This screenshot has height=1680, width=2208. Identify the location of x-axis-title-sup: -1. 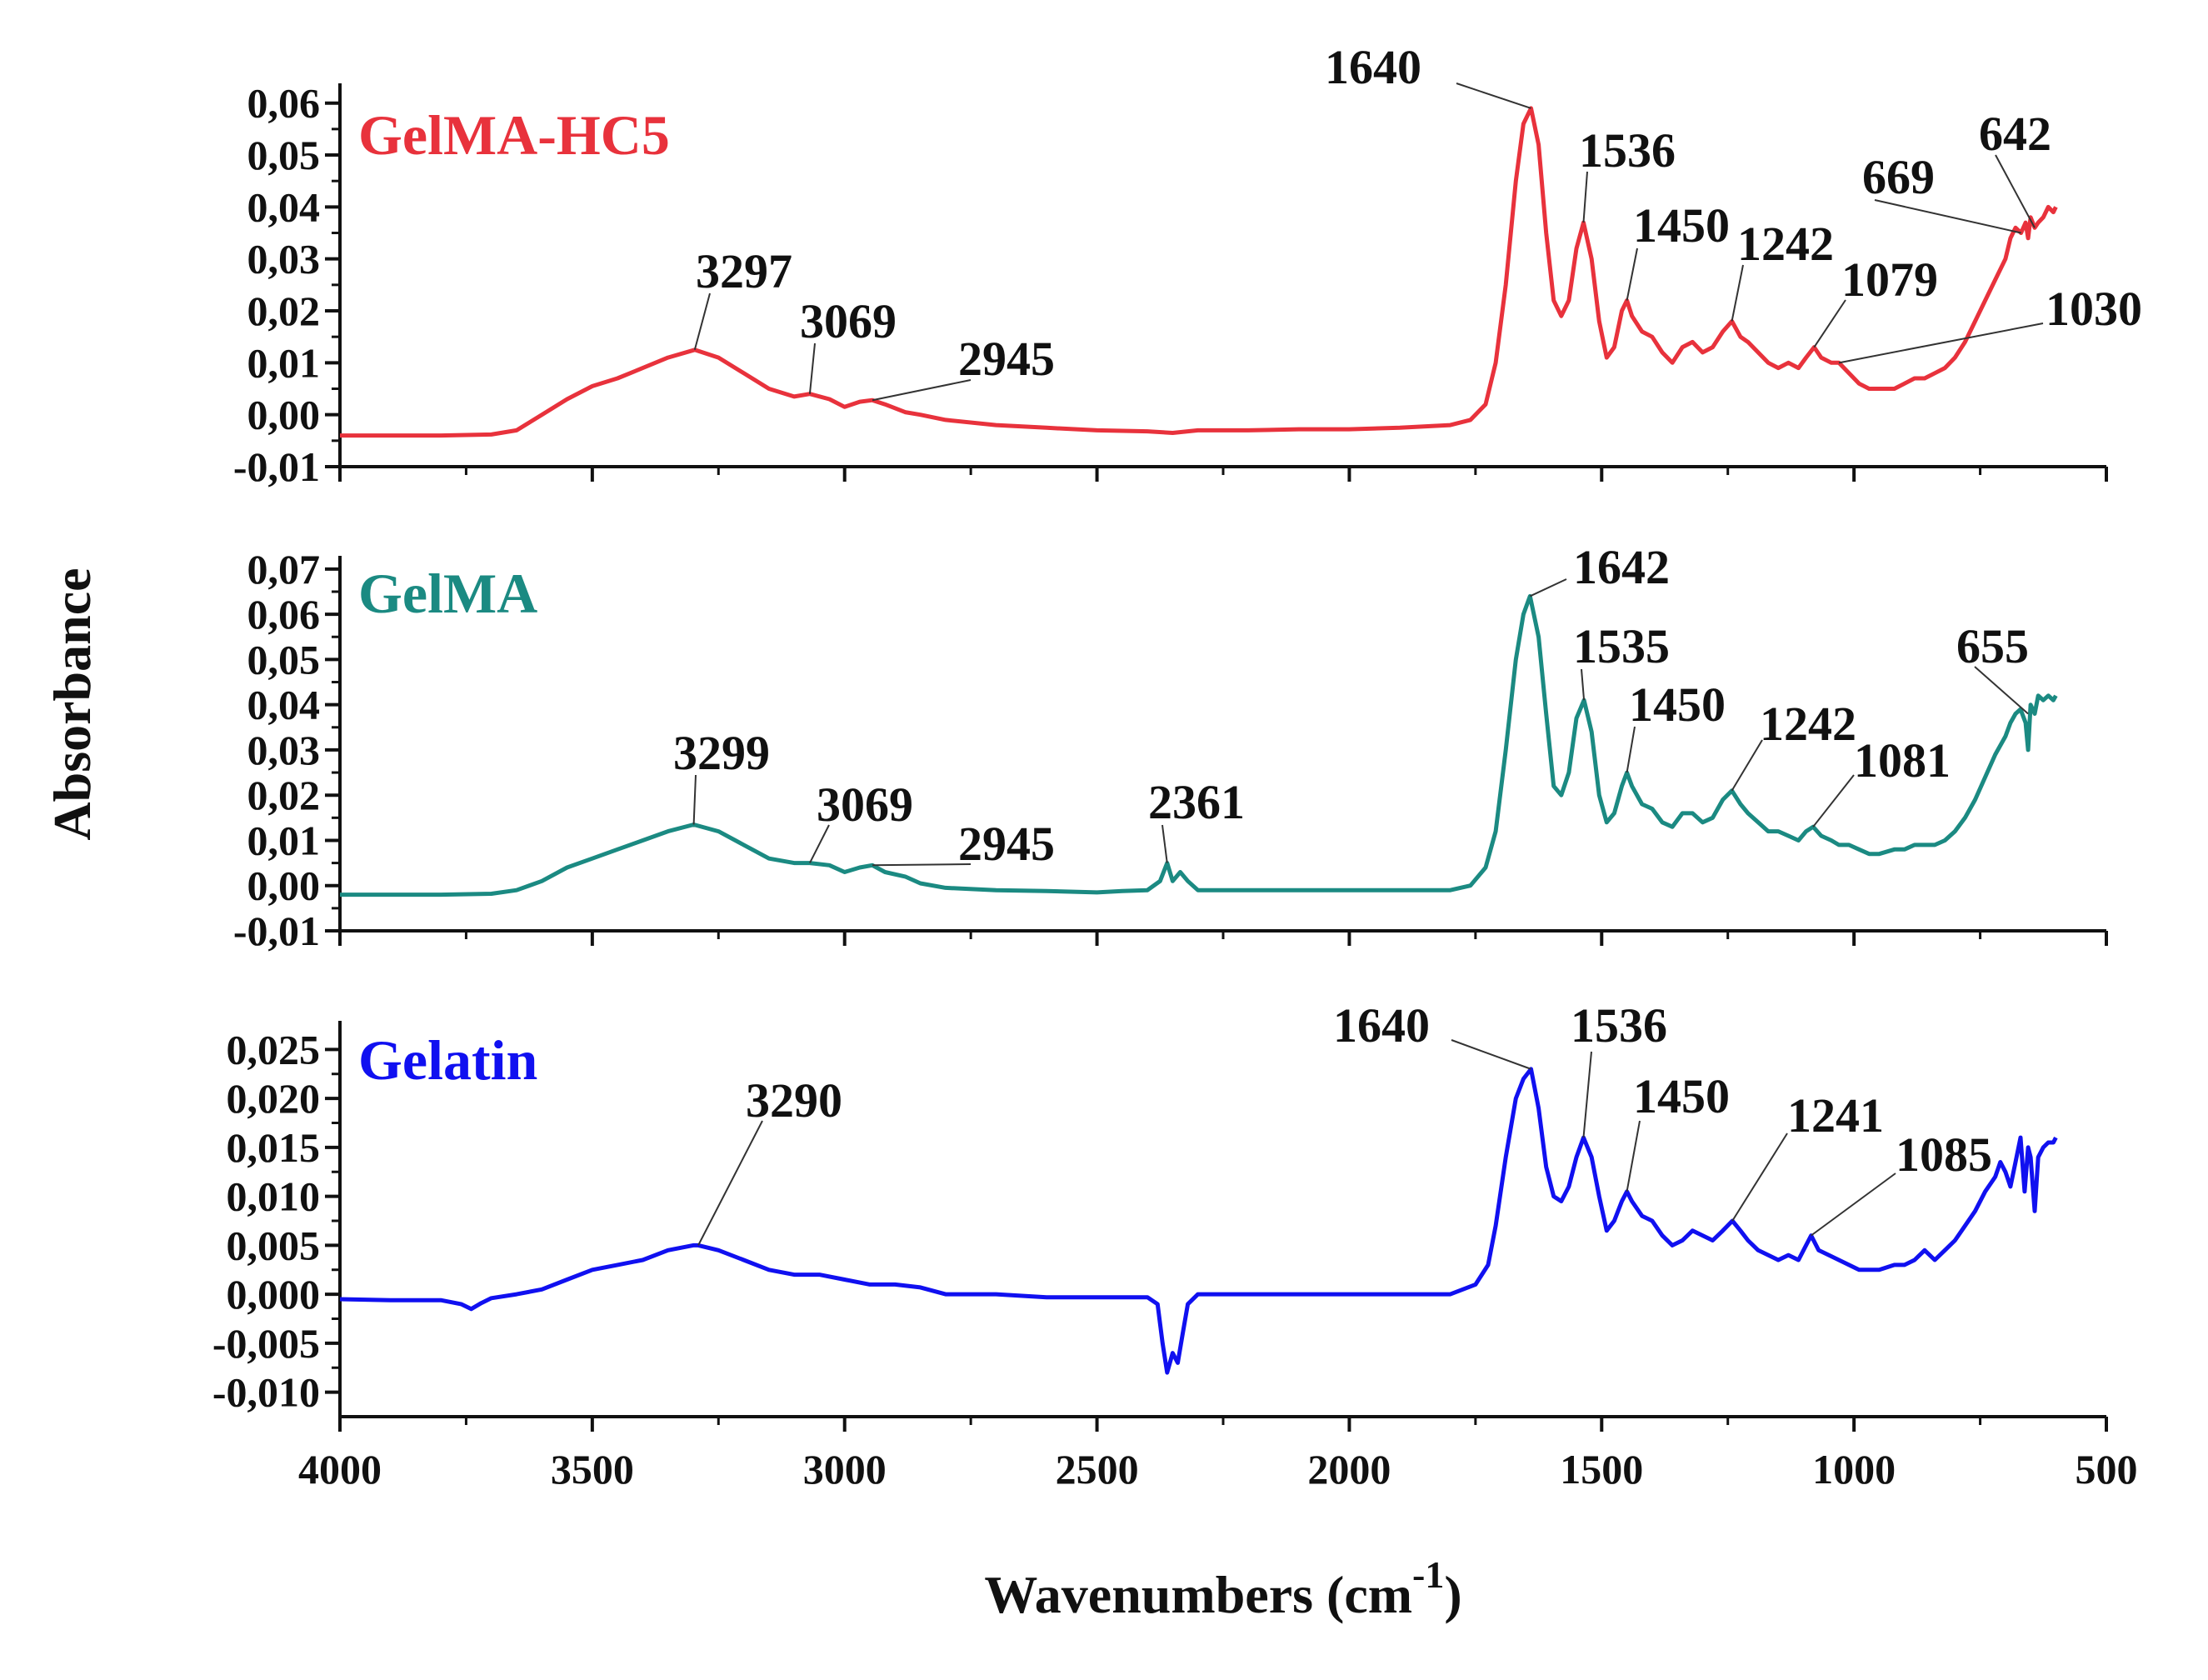
(1428, 1574).